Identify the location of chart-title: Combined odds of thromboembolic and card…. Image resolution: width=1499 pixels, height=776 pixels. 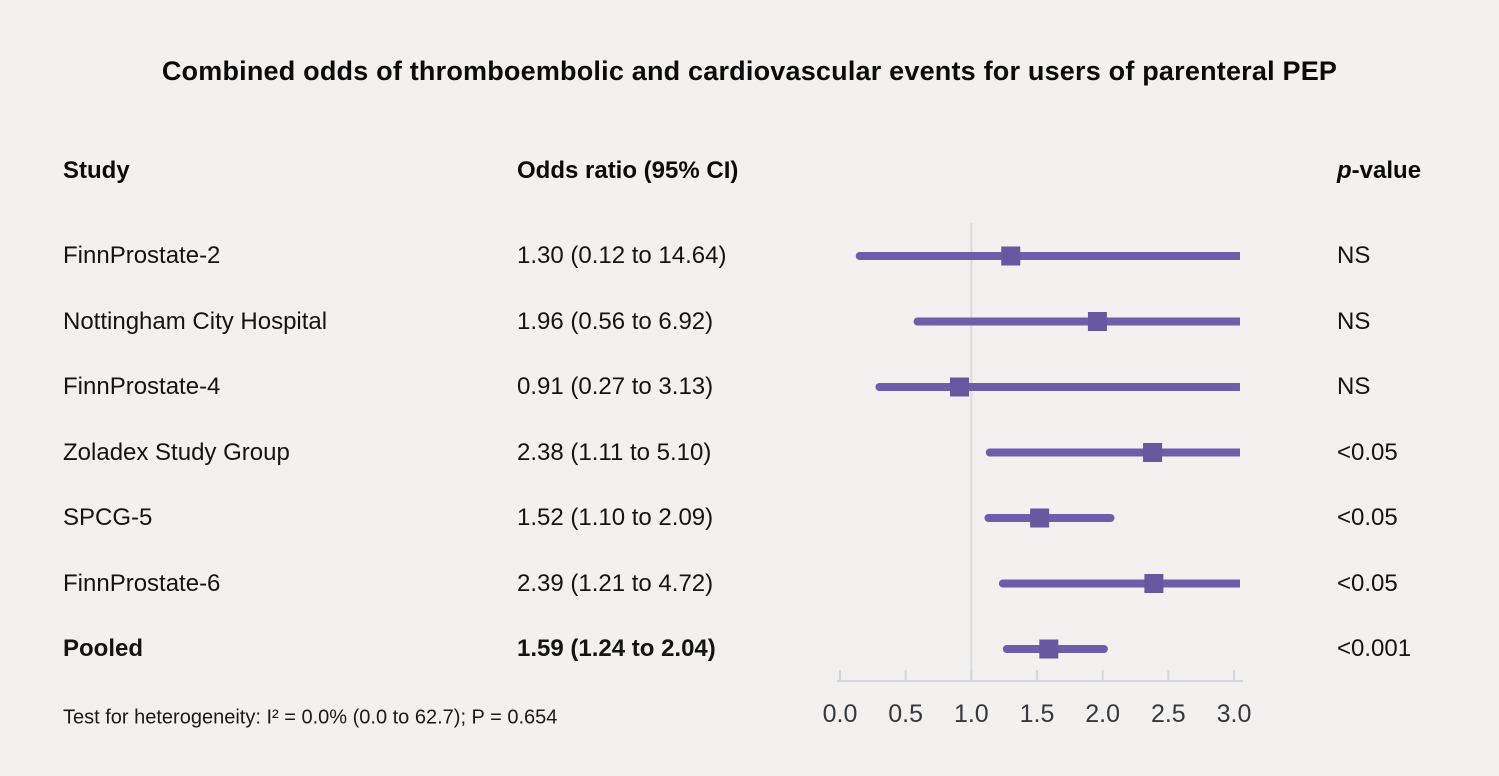
(749, 71).